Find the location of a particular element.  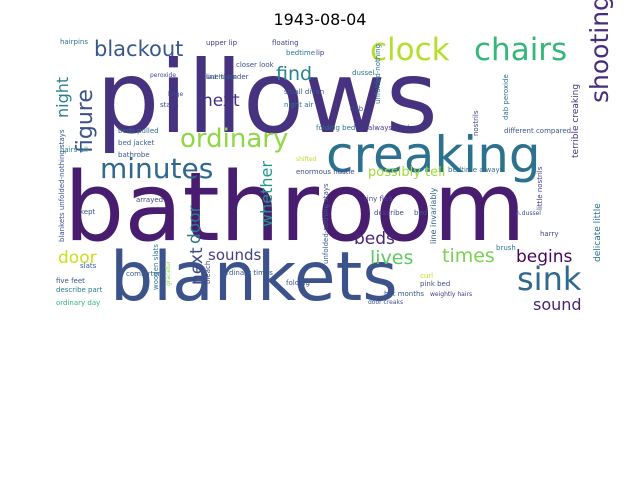

cloud-word: bleach is located at coordinates (208, 272).